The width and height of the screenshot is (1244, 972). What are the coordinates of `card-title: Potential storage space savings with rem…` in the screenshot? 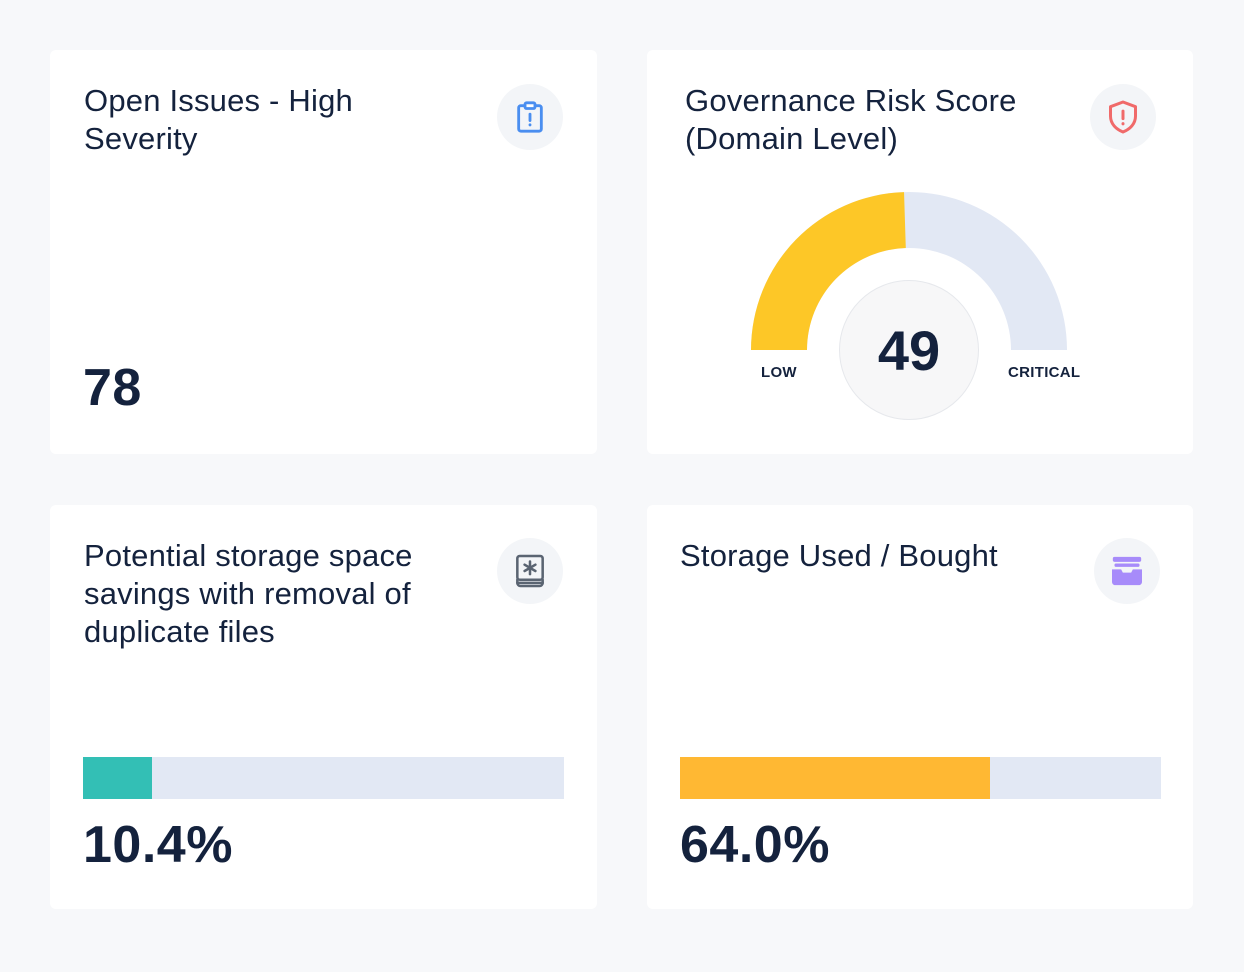 It's located at (248, 593).